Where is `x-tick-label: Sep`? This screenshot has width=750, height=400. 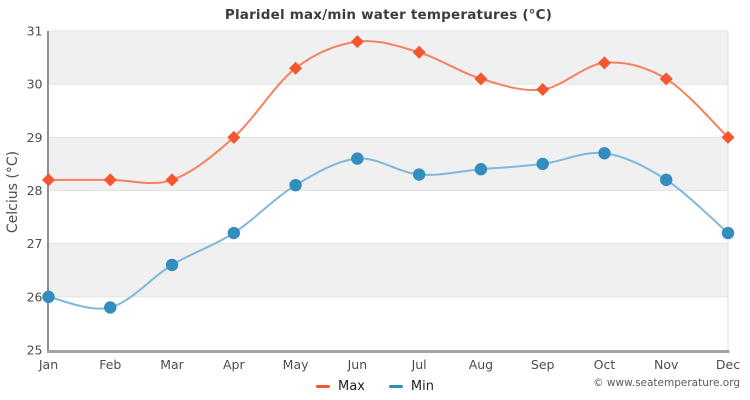
x-tick-label: Sep is located at coordinates (543, 364).